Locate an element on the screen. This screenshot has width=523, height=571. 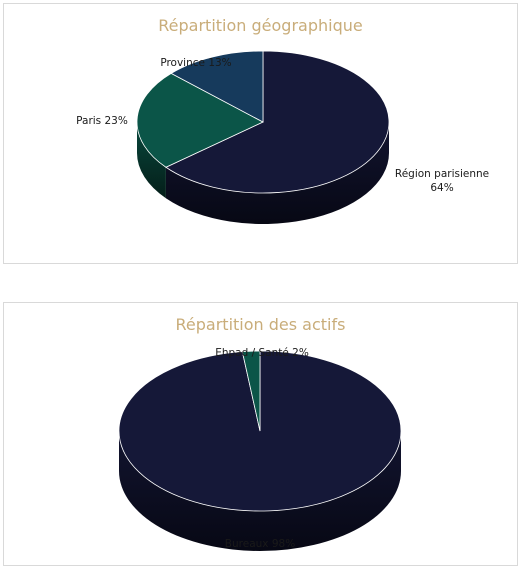
pie-data-label: Ehpad / Santé 2% is located at coordinates (262, 353).